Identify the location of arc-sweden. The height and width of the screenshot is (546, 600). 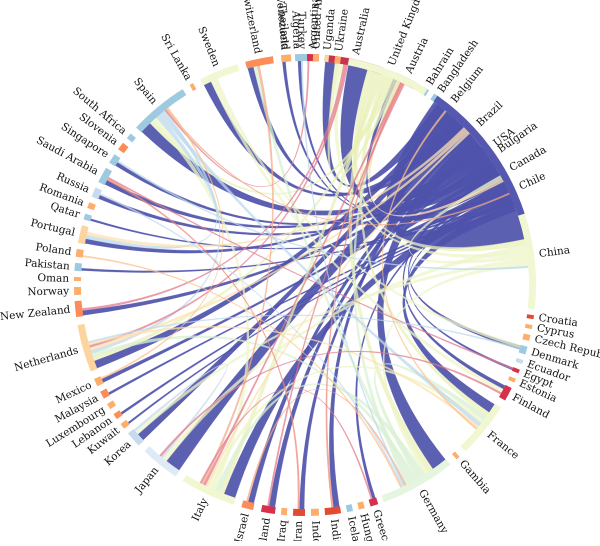
(220, 75).